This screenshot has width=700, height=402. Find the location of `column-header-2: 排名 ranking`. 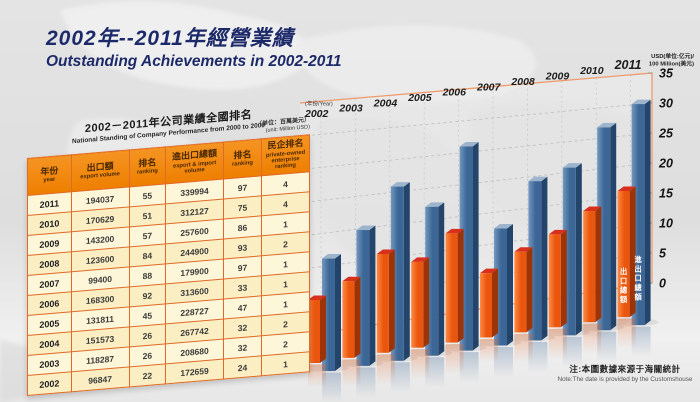

column-header-2: 排名 ranking is located at coordinates (147, 166).